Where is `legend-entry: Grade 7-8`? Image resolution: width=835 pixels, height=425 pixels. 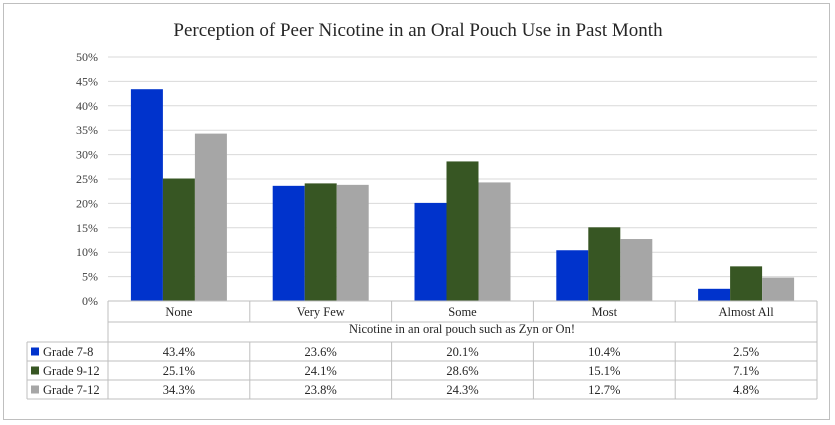 legend-entry: Grade 7-8 is located at coordinates (68, 352).